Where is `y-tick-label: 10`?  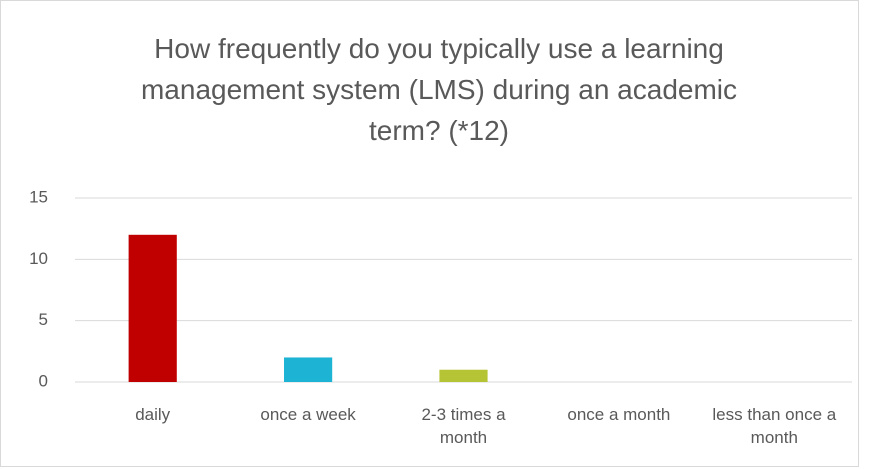 y-tick-label: 10 is located at coordinates (38, 258).